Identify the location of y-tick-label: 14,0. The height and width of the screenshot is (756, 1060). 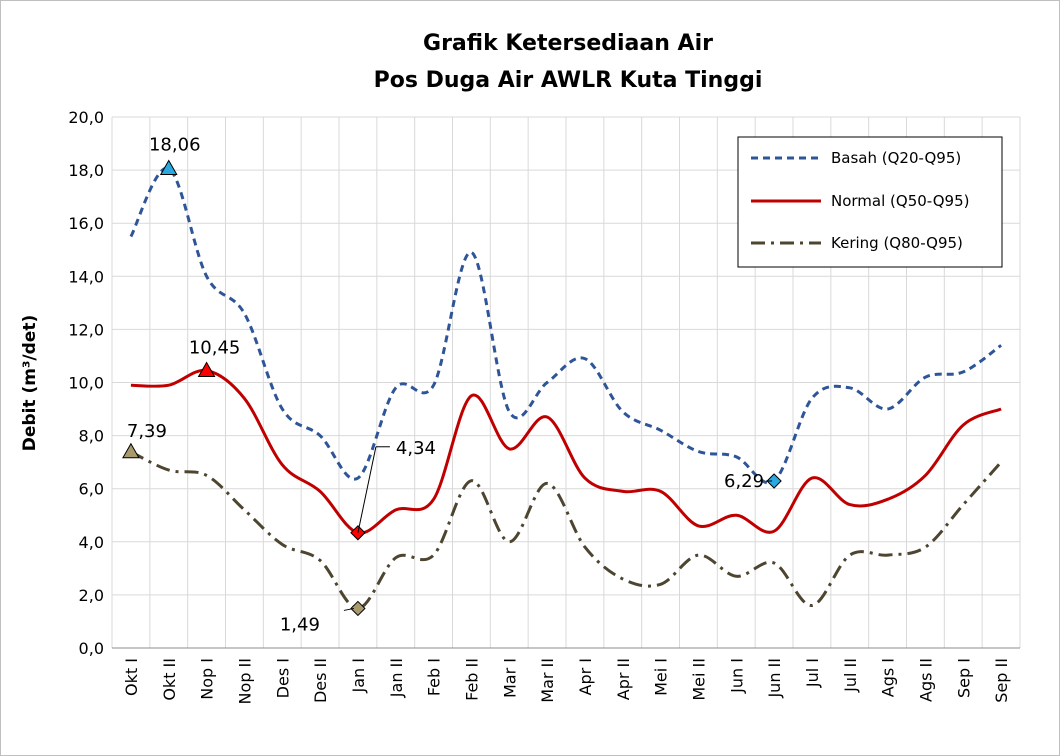
(86, 276).